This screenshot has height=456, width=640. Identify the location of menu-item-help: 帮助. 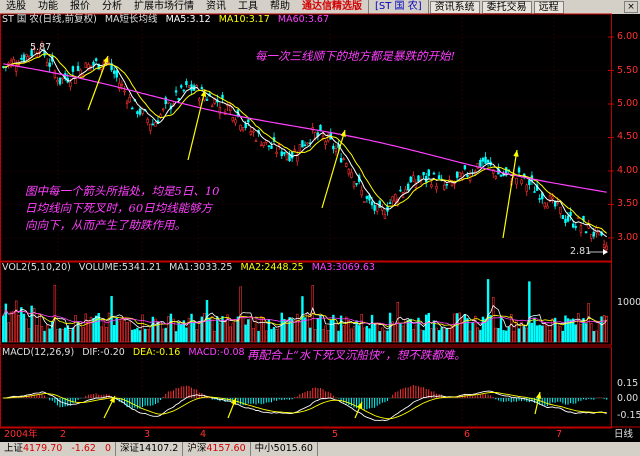
(280, 6).